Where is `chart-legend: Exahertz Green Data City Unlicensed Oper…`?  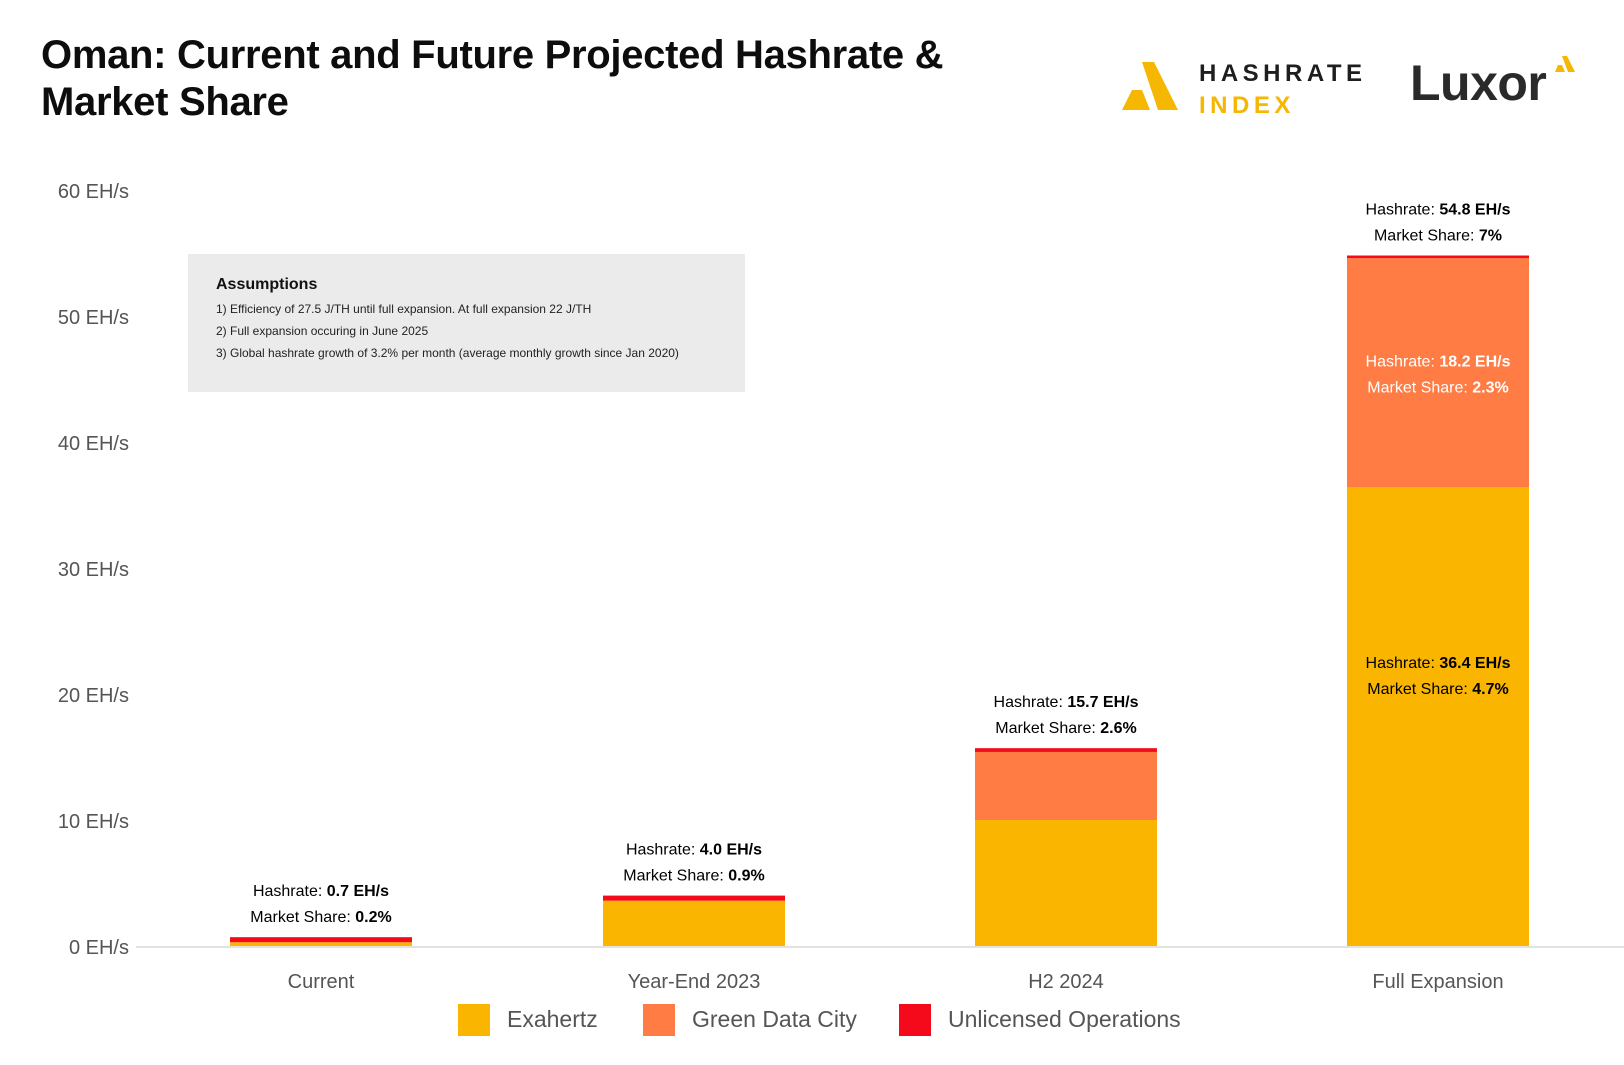
chart-legend: Exahertz Green Data City Unlicensed Oper… is located at coordinates (812, 1022).